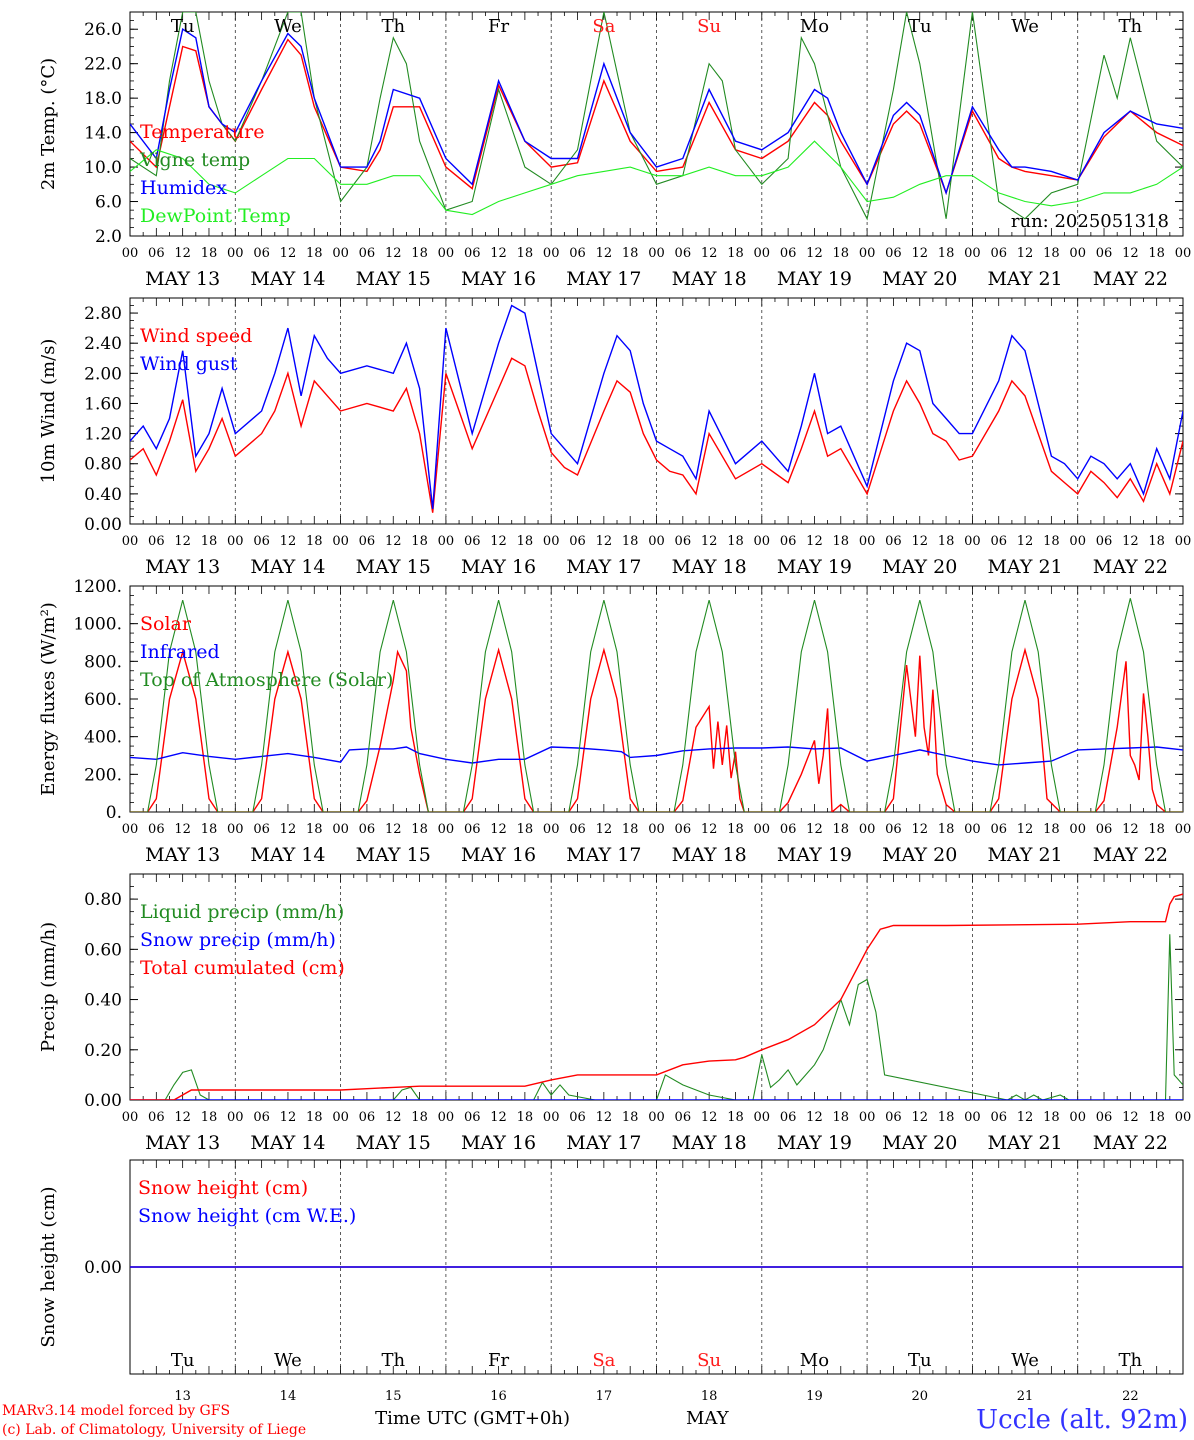  I want to click on series-line-top-of-atmosphere-solar-, so click(656, 705).